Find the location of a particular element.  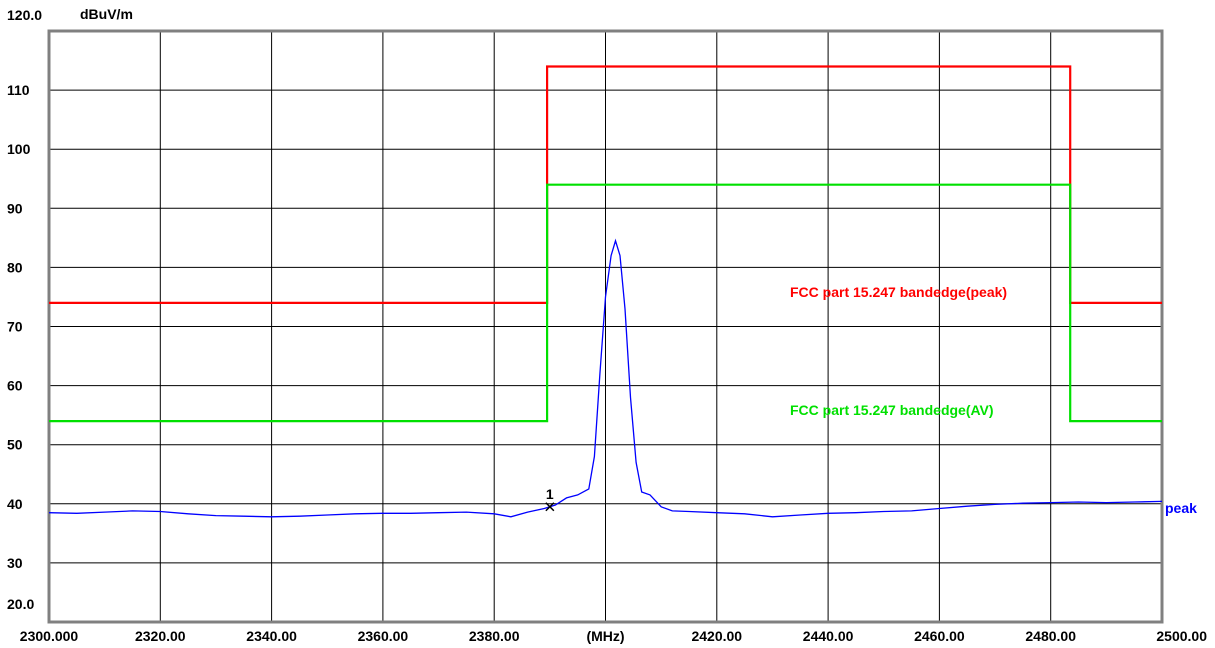

y-tick-label: 50 is located at coordinates (15, 445).